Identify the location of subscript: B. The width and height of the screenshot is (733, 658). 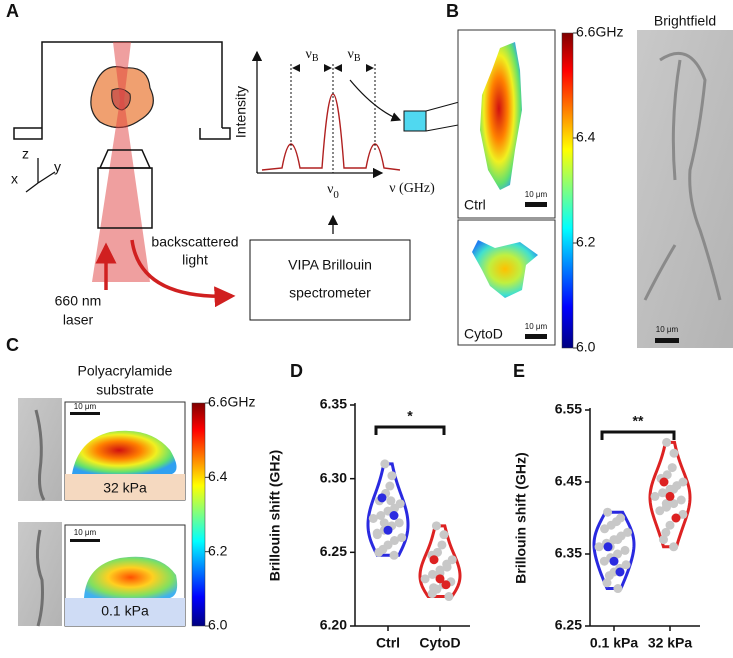
(357, 58).